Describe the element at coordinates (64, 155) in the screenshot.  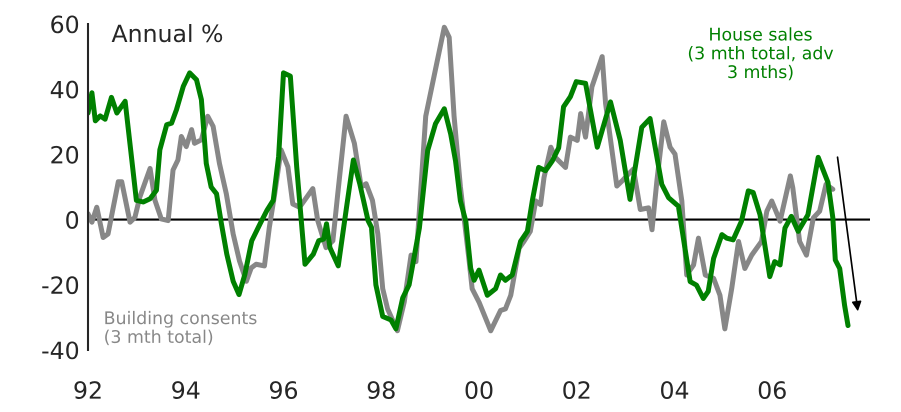
I see `y-tick-label: 20` at that location.